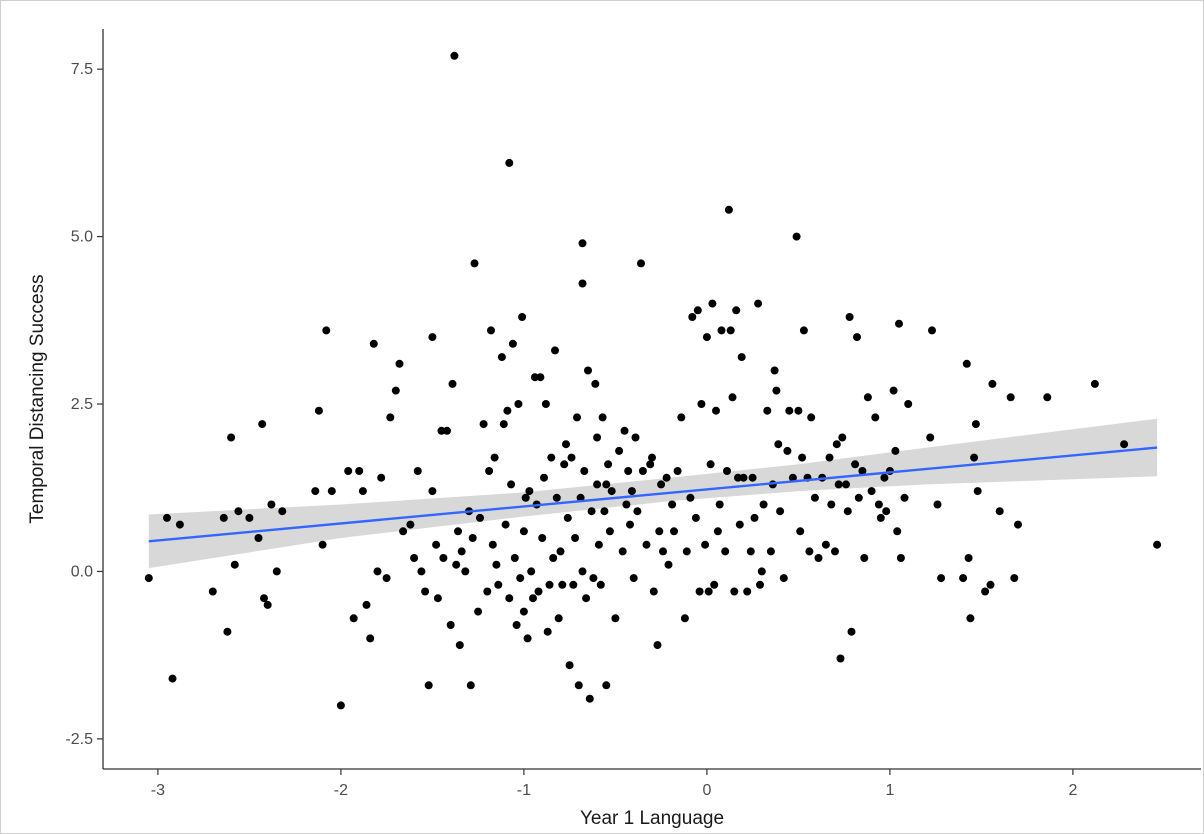 The image size is (1204, 834). What do you see at coordinates (37, 398) in the screenshot?
I see `y-axis-title: Temporal Distancing Success` at bounding box center [37, 398].